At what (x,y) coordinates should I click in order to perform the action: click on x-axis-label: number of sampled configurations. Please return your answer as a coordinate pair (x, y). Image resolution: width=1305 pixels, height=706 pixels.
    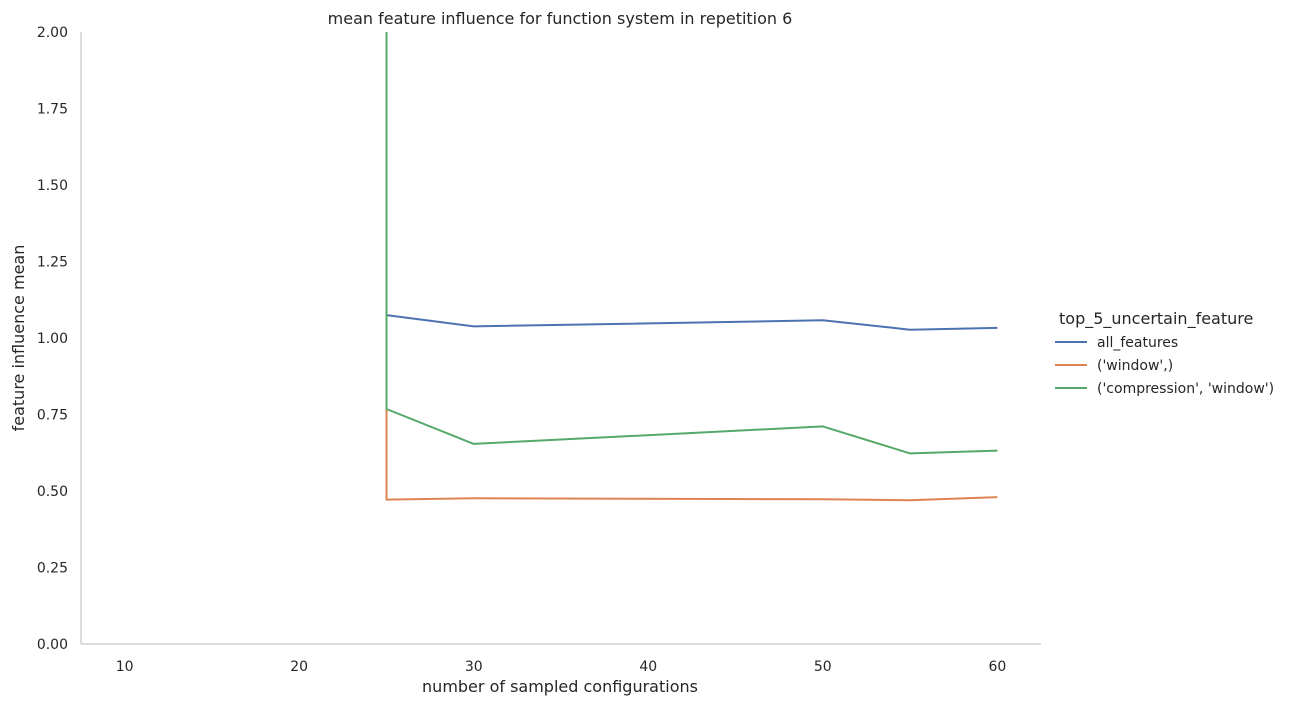
    Looking at the image, I should click on (560, 686).